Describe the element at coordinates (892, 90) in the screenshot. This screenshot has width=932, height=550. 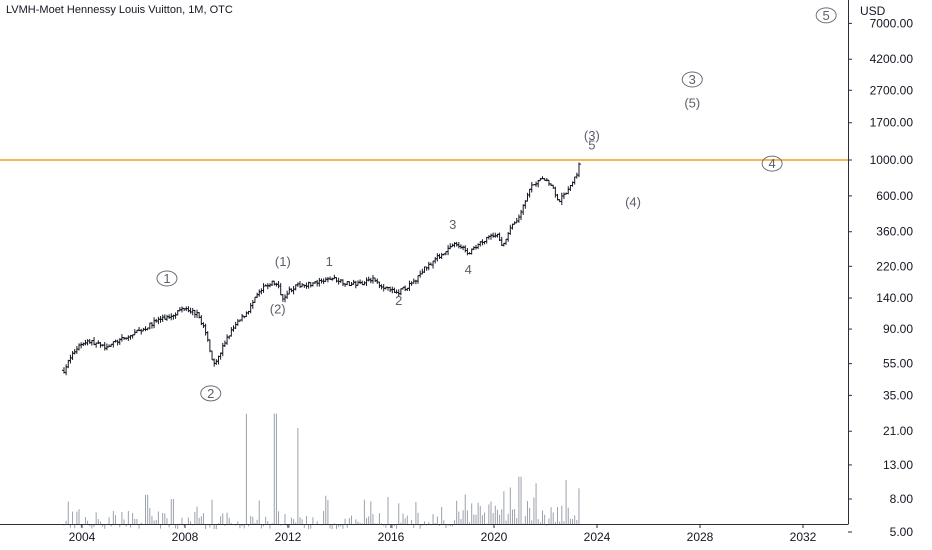
I see `y-tick-label: 2700.00` at that location.